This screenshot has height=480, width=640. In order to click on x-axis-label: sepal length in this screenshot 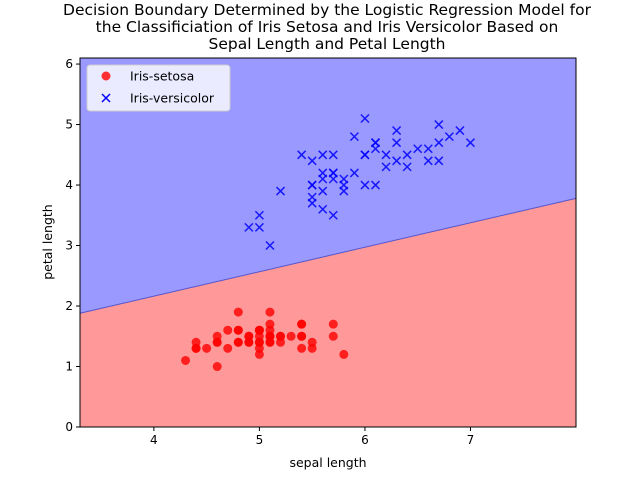, I will do `click(327, 462)`.